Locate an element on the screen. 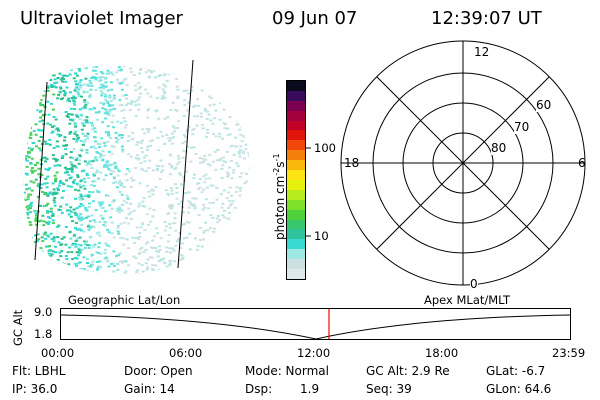  xtick-1200: 12:00 is located at coordinates (314, 353).